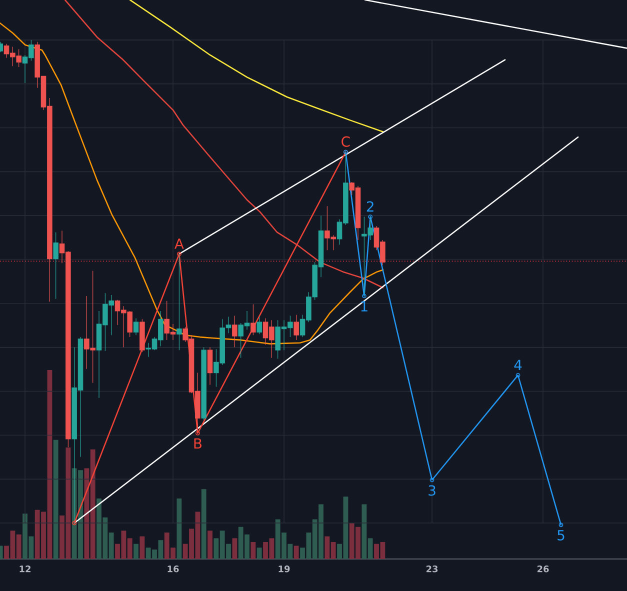 The image size is (627, 591). Describe the element at coordinates (543, 569) in the screenshot. I see `x-tick-label: 26` at that location.